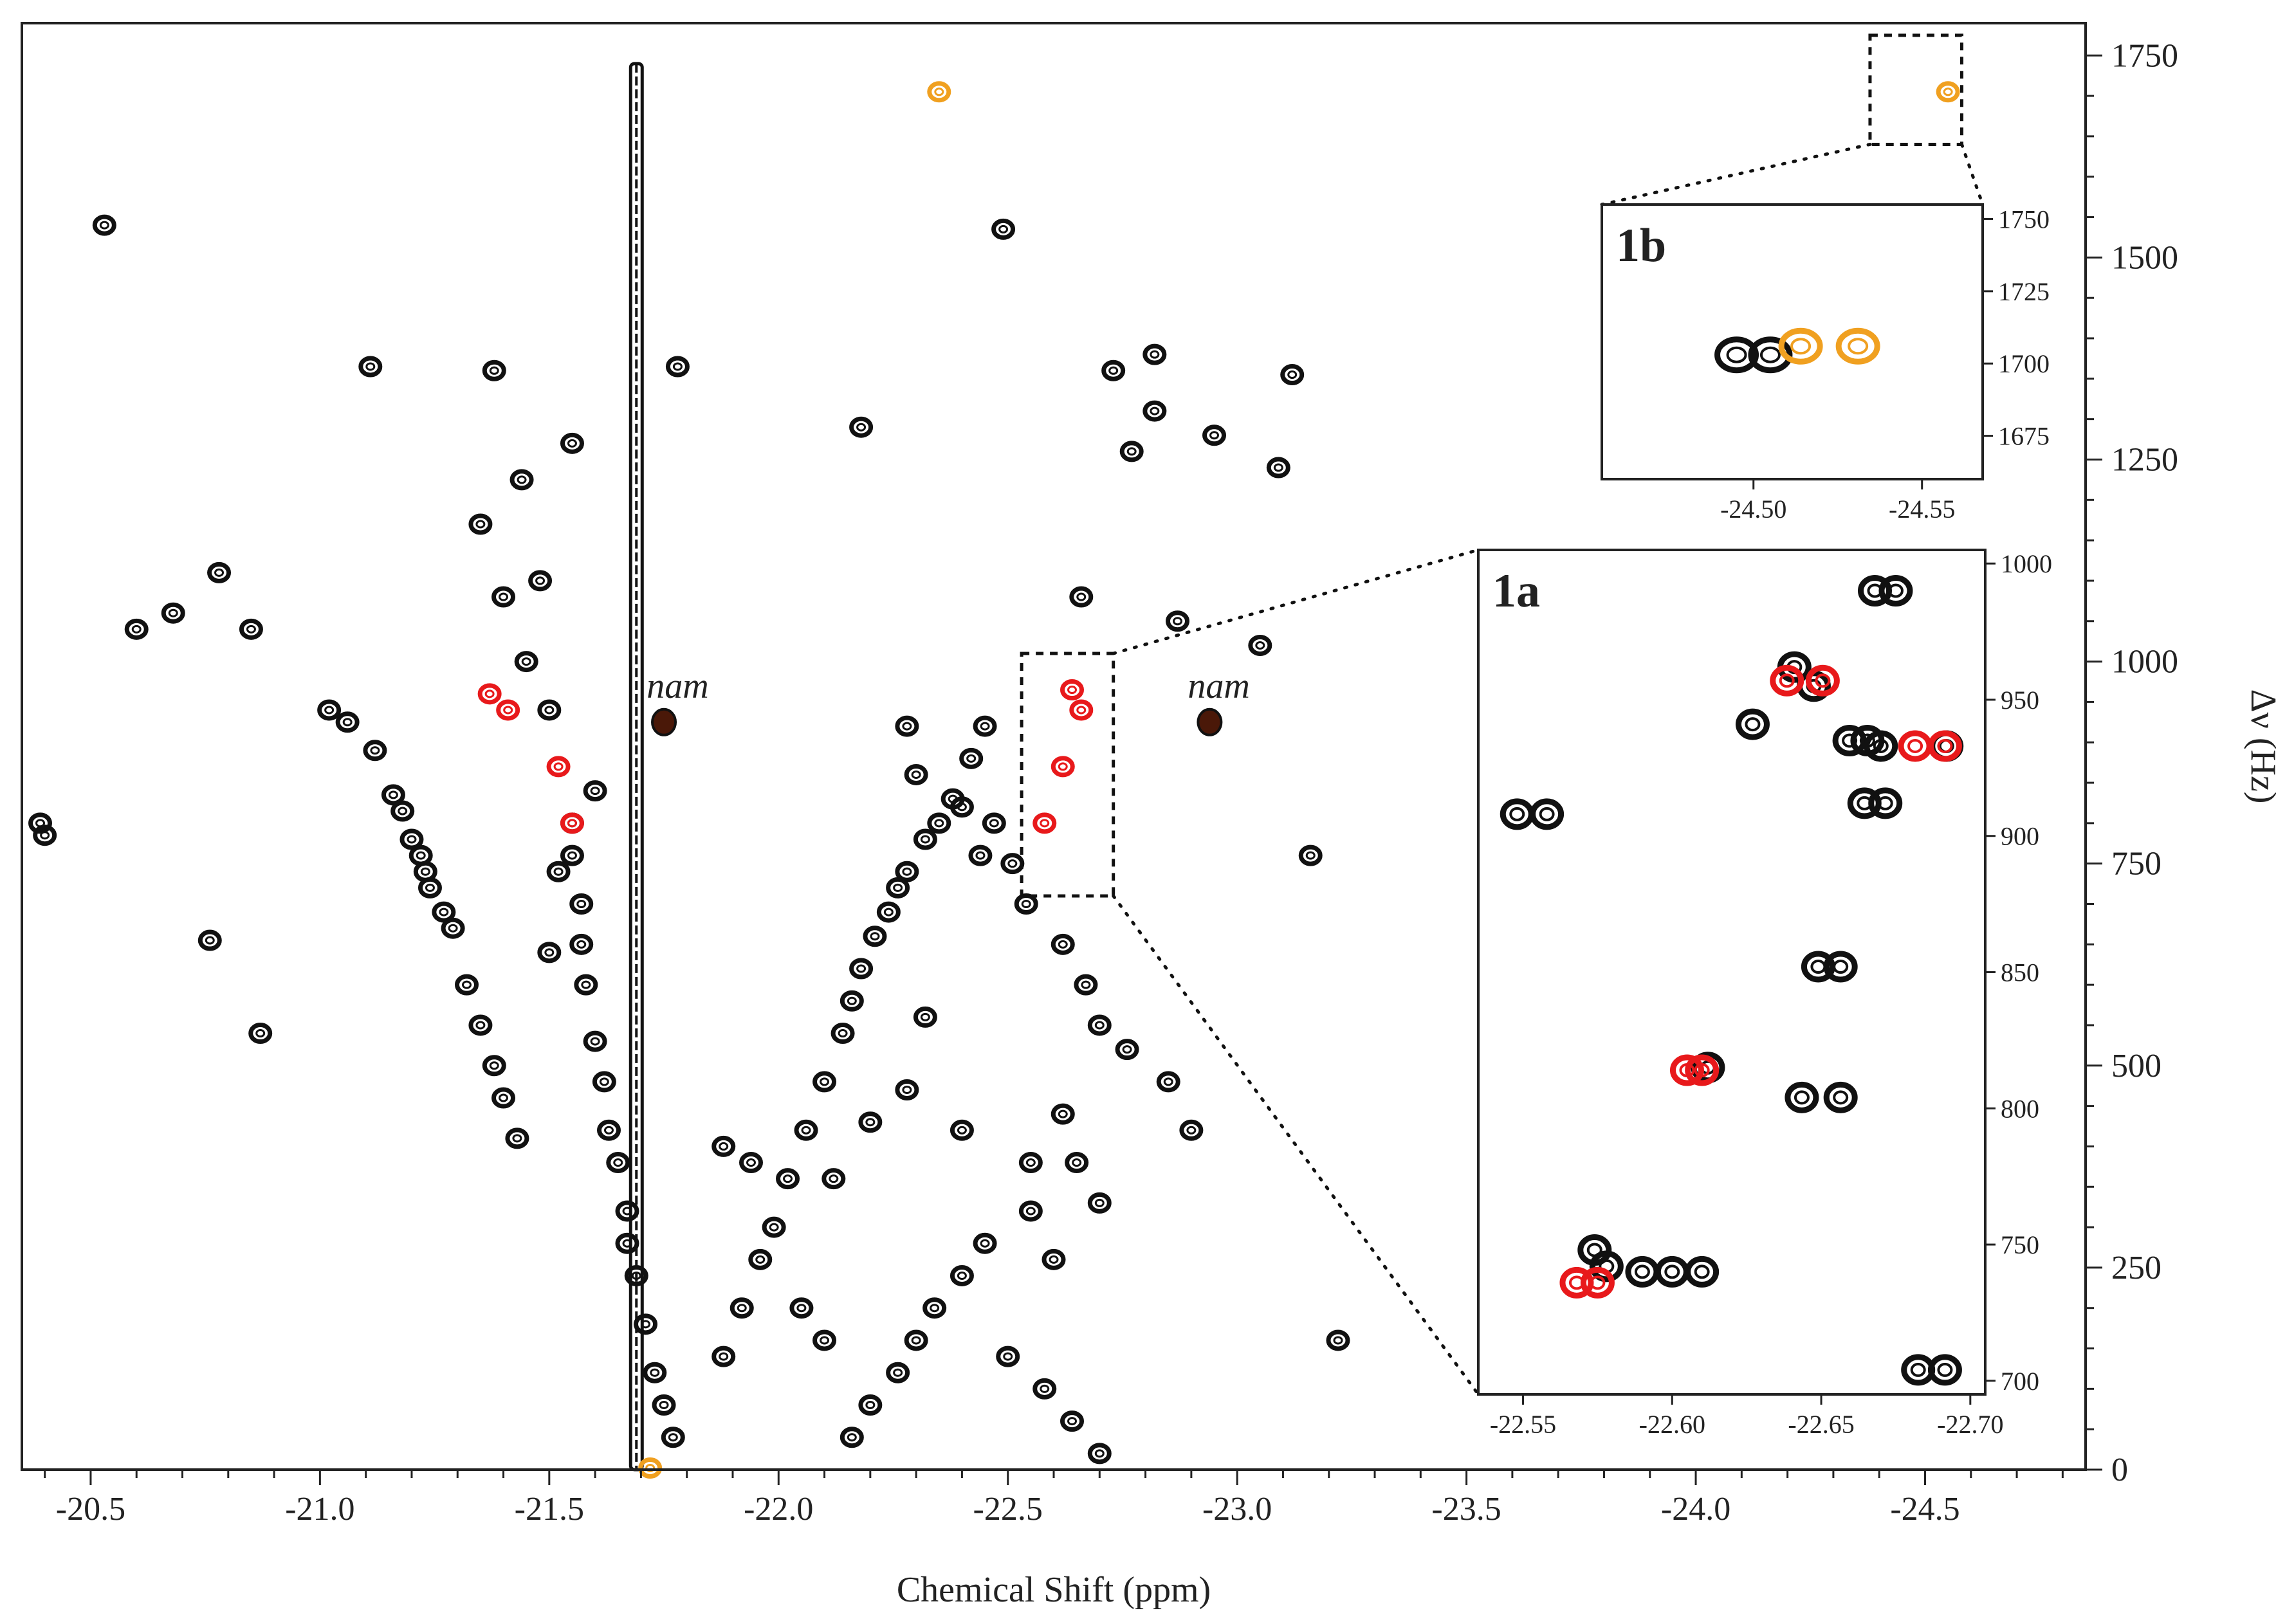 The image size is (2276, 1624). Describe the element at coordinates (1825, 364) in the screenshot. I see `inset-1b: -24.50 -24.55 1675 1700 1725 1750 1b` at that location.